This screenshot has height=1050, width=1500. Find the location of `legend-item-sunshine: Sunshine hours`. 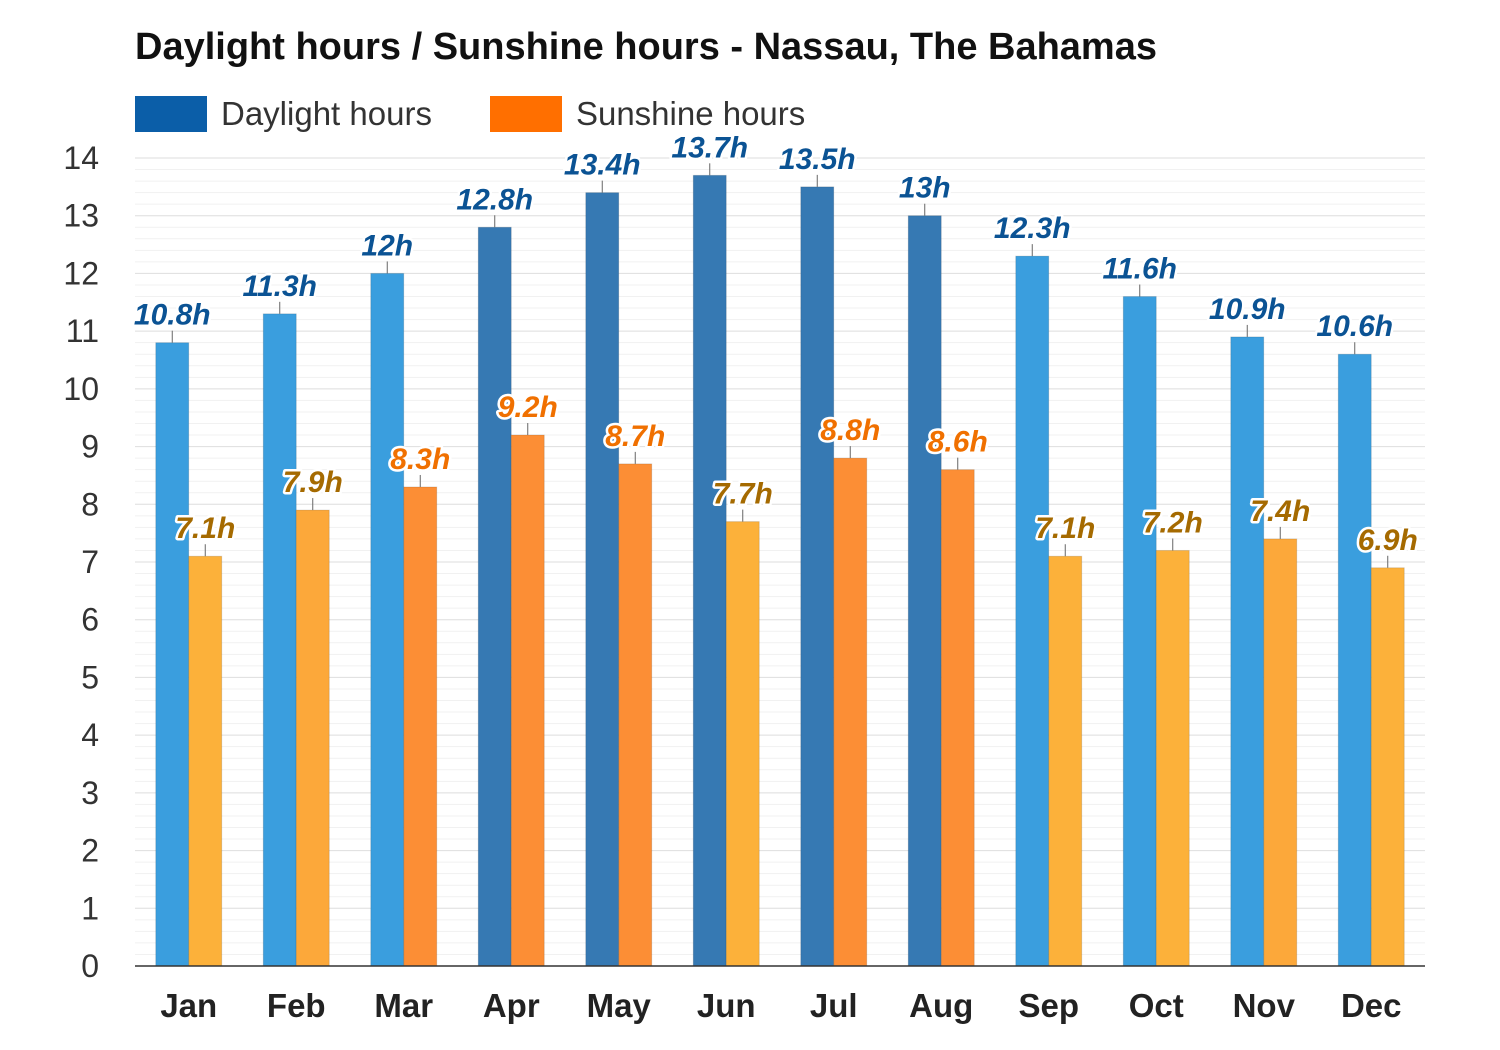

legend-item-sunshine: Sunshine hours is located at coordinates (647, 114).